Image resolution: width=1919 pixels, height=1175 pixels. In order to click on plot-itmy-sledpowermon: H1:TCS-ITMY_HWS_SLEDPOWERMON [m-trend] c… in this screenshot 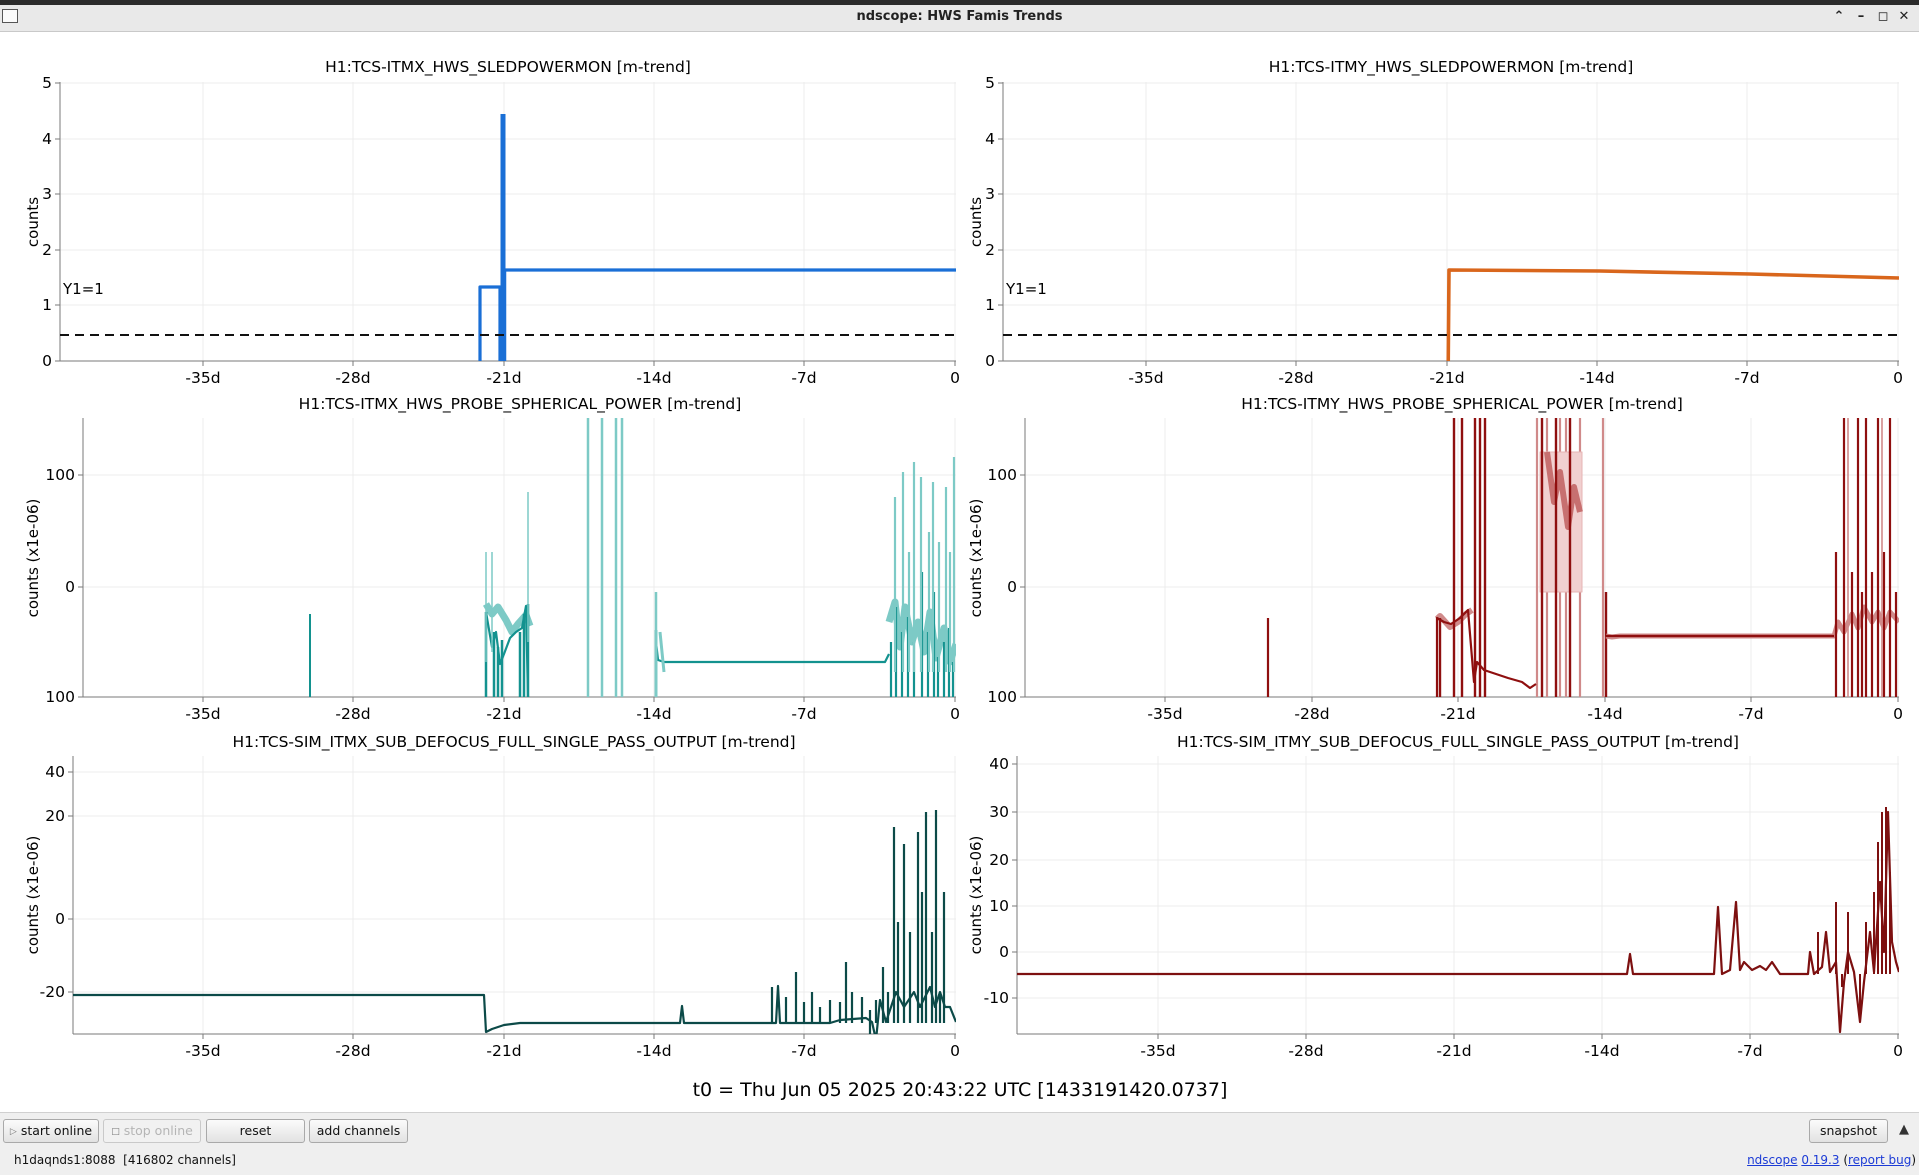, I will do `click(1435, 224)`.